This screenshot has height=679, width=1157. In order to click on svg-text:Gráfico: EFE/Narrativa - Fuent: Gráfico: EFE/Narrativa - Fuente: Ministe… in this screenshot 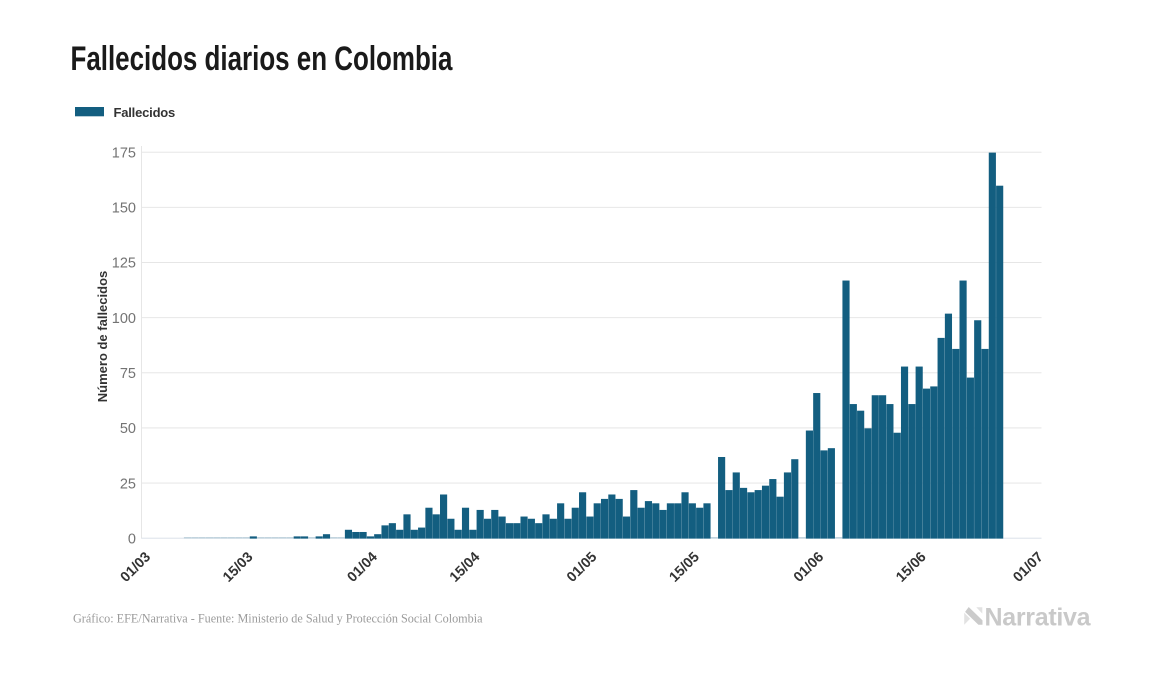, I will do `click(278, 619)`.